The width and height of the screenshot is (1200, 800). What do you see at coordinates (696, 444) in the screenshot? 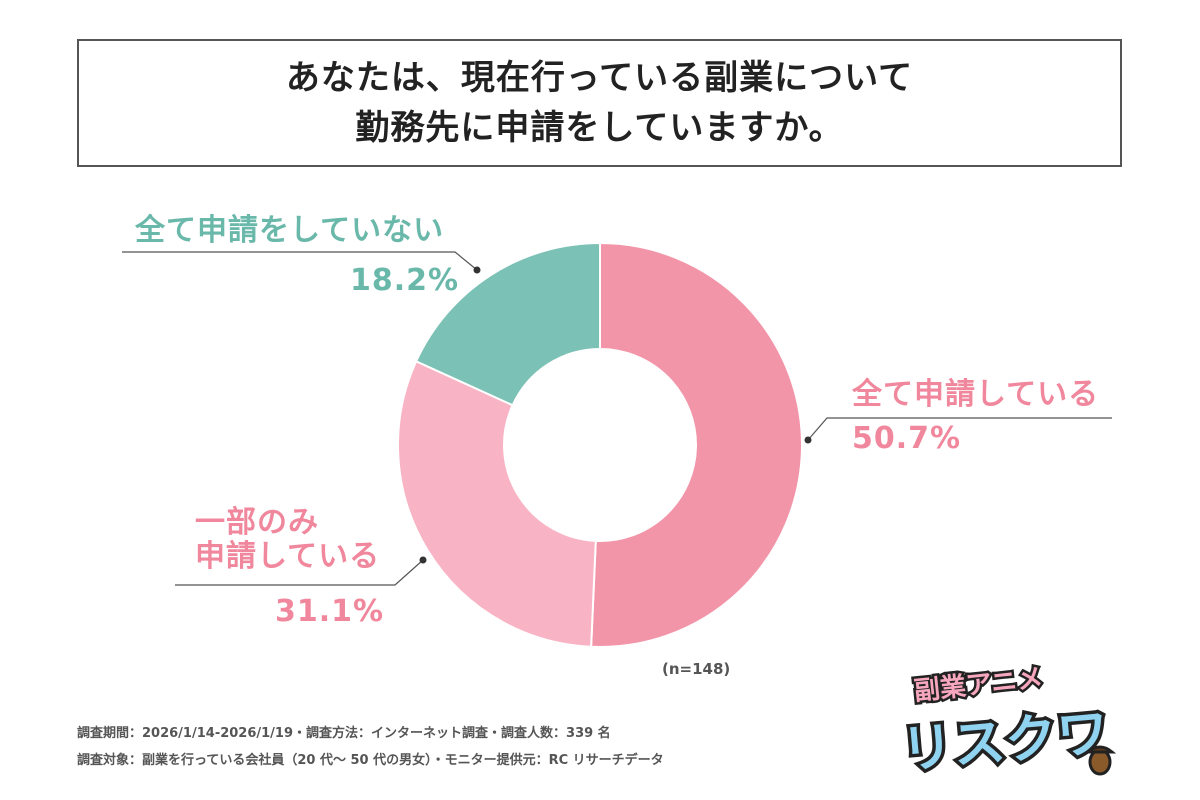
I see `slice-all-applied` at bounding box center [696, 444].